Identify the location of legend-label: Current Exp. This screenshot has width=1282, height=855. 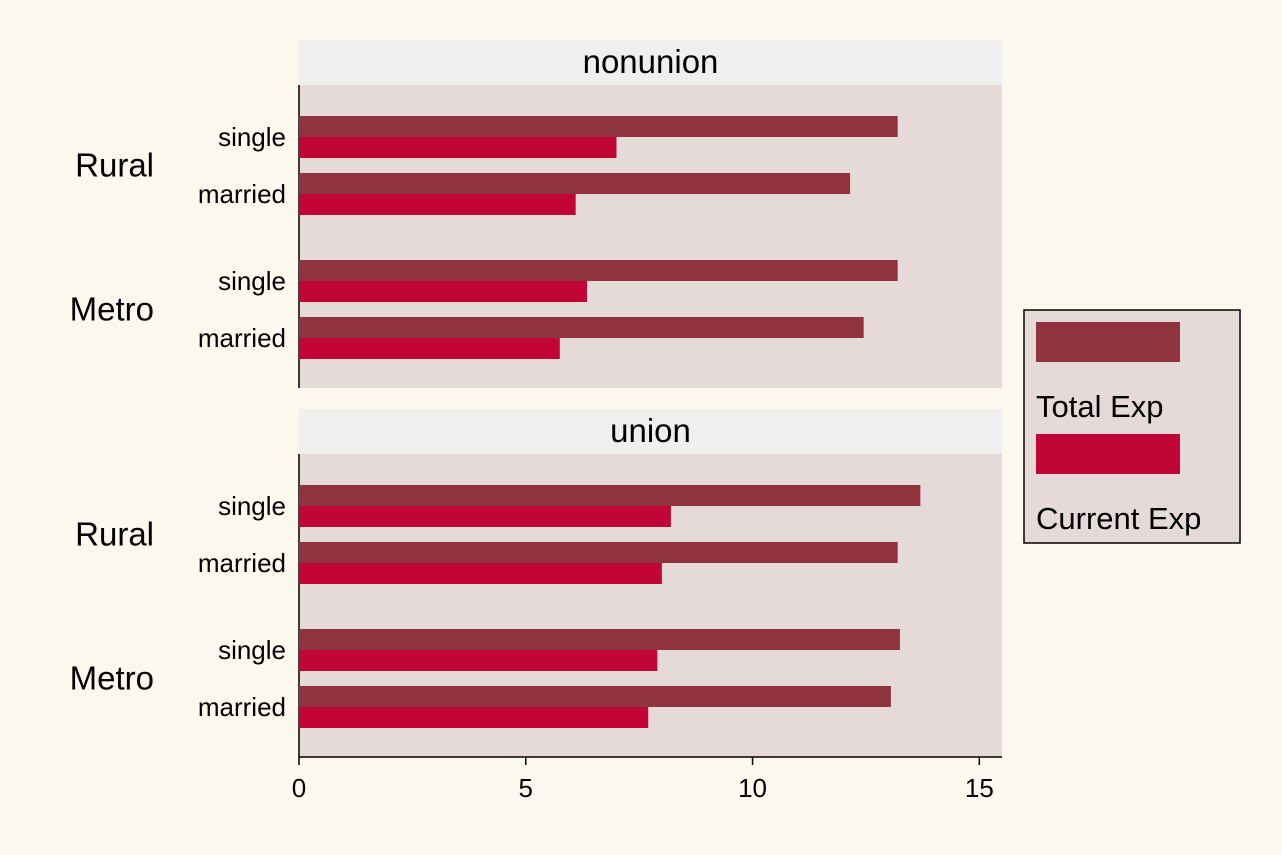
(1118, 518).